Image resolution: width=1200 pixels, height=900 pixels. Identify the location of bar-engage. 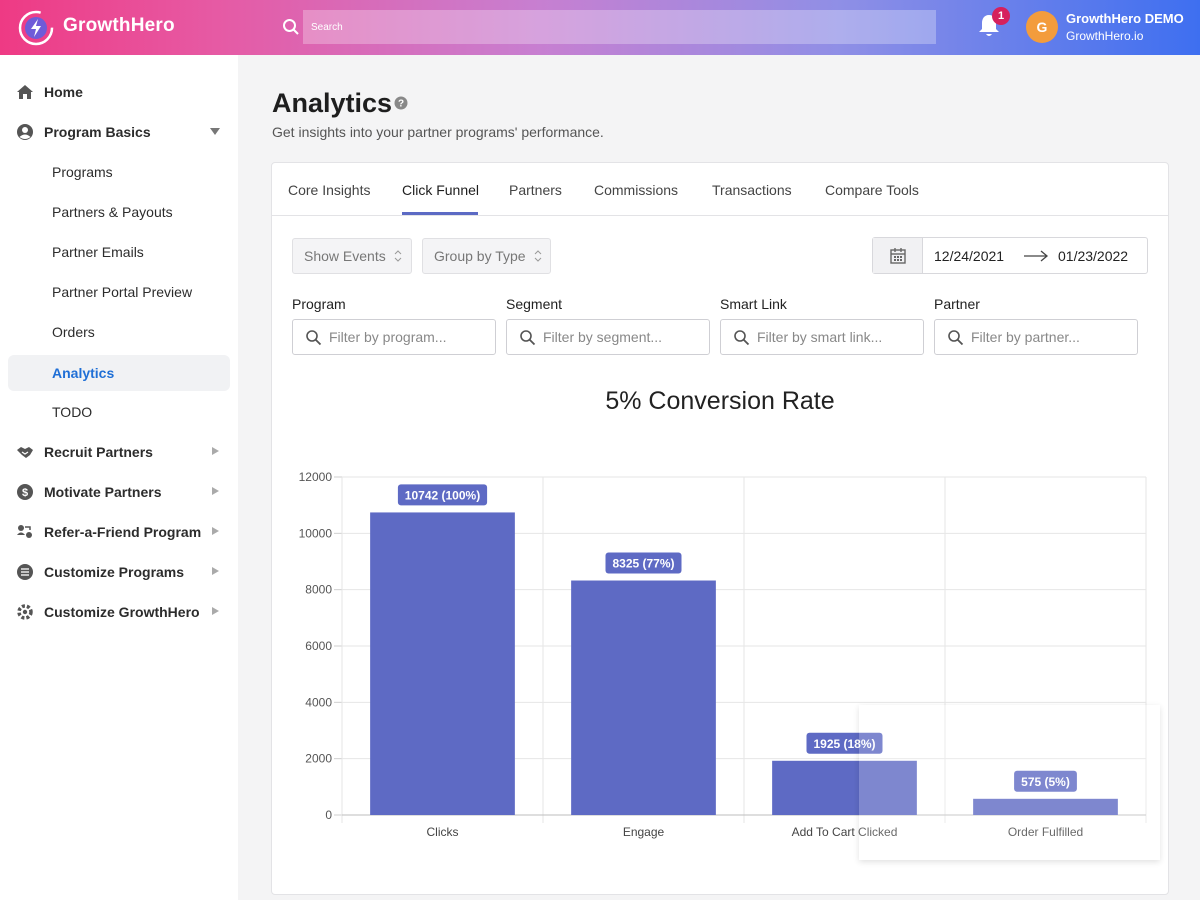
(643, 697).